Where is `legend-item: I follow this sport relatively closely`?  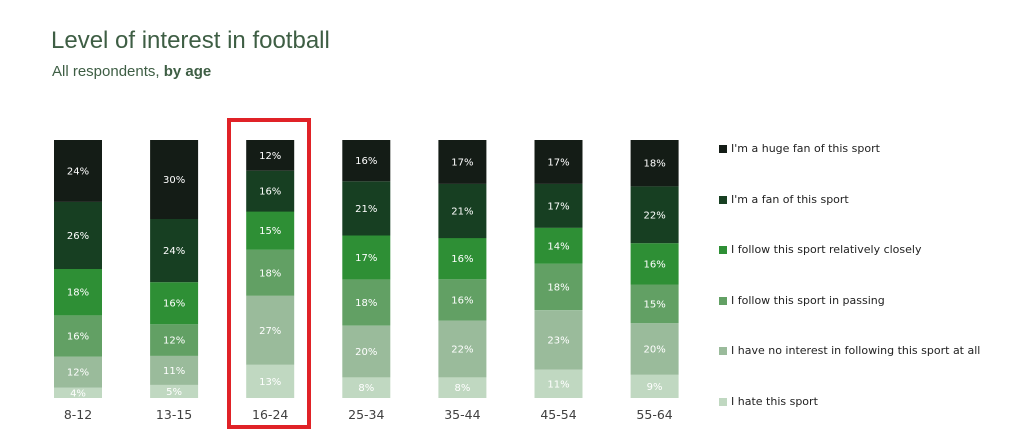
legend-item: I follow this sport relatively closely is located at coordinates (849, 268).